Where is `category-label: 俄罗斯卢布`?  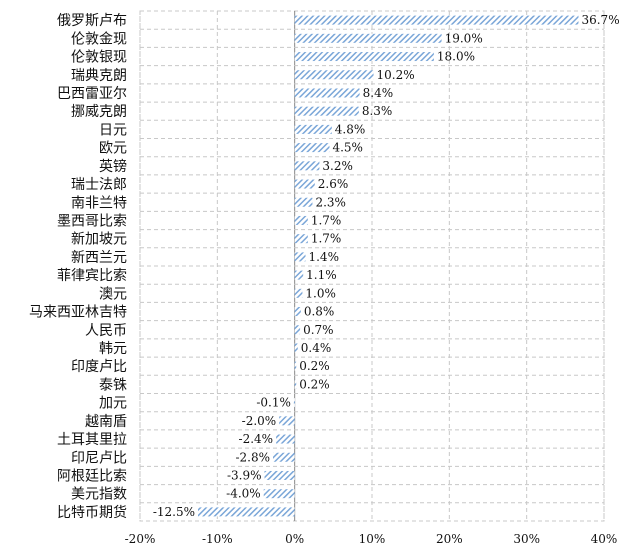
category-label: 俄罗斯卢布 is located at coordinates (92, 21).